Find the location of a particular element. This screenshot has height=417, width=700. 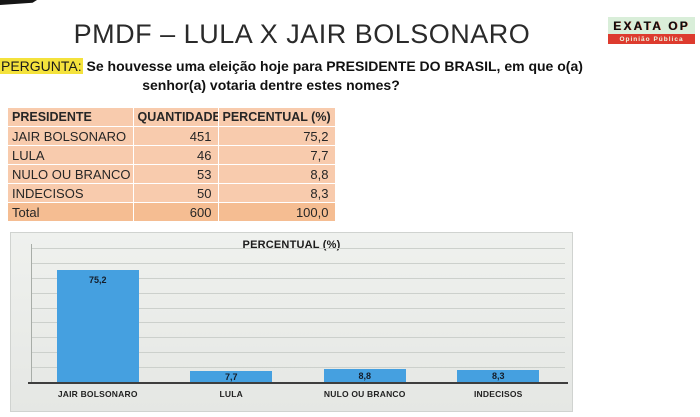

bar-value-label: 8,3 is located at coordinates (498, 376).